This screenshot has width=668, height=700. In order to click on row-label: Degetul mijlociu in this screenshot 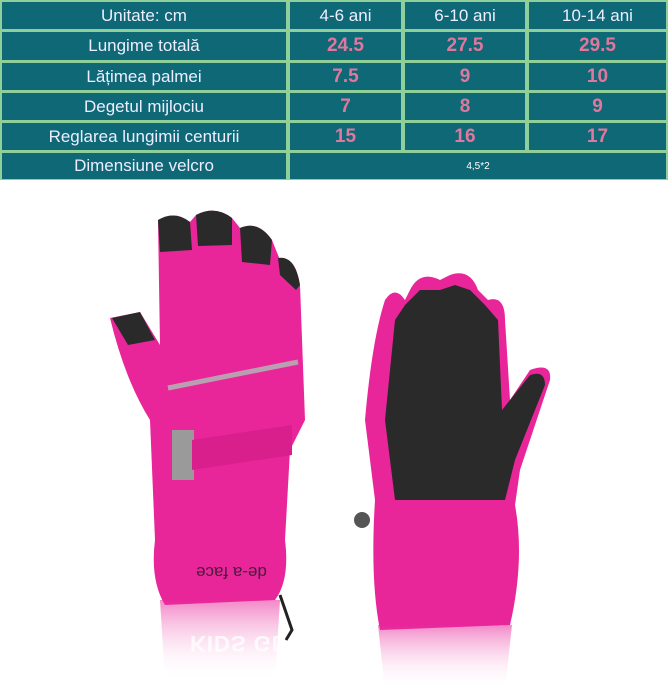, I will do `click(144, 106)`.